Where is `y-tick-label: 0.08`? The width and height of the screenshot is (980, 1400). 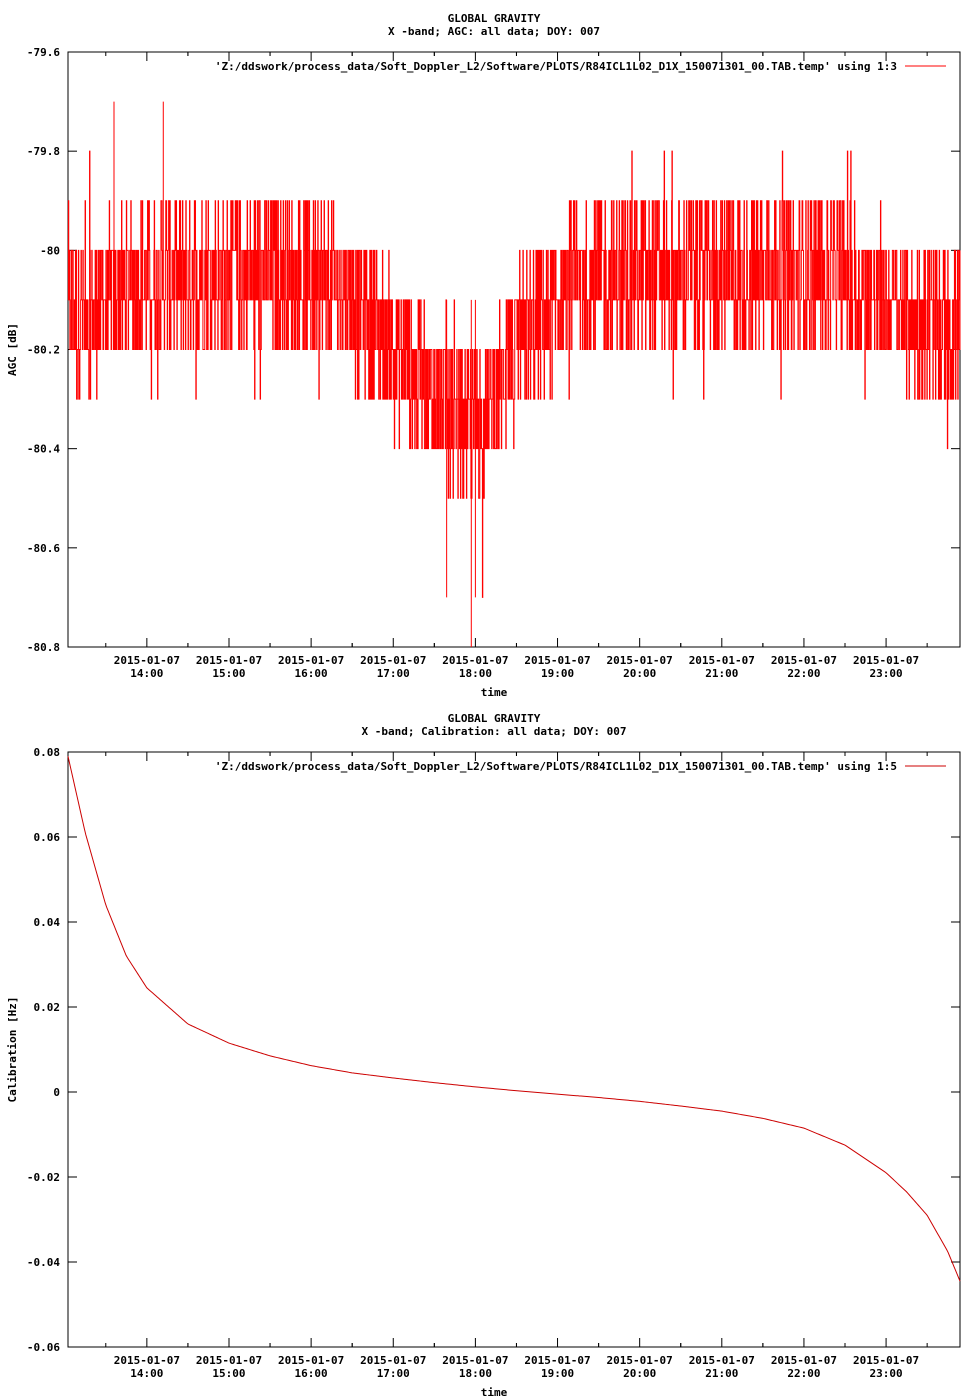 y-tick-label: 0.08 is located at coordinates (47, 752).